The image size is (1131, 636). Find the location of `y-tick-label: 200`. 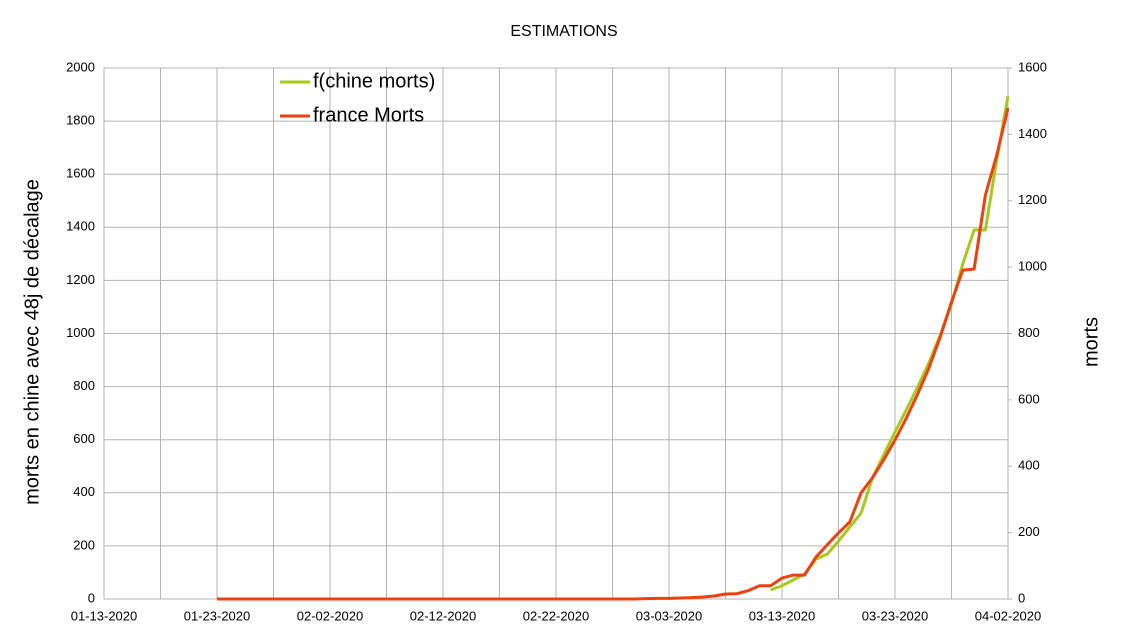

y-tick-label: 200 is located at coordinates (84, 544).